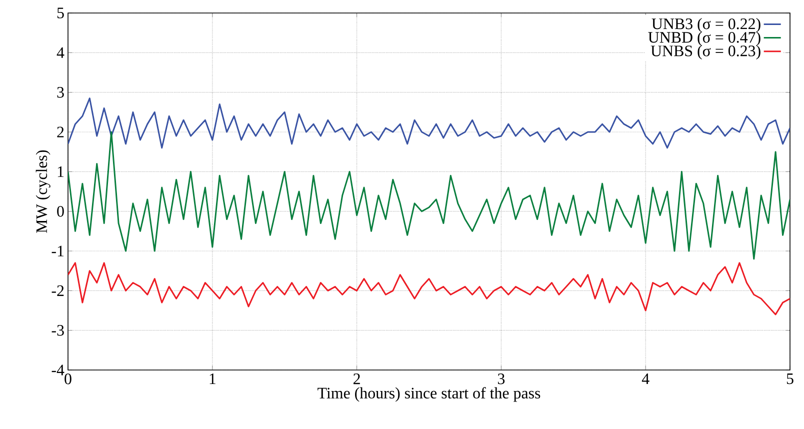 Image resolution: width=804 pixels, height=429 pixels. Describe the element at coordinates (501, 379) in the screenshot. I see `x-tick-label: 3` at that location.